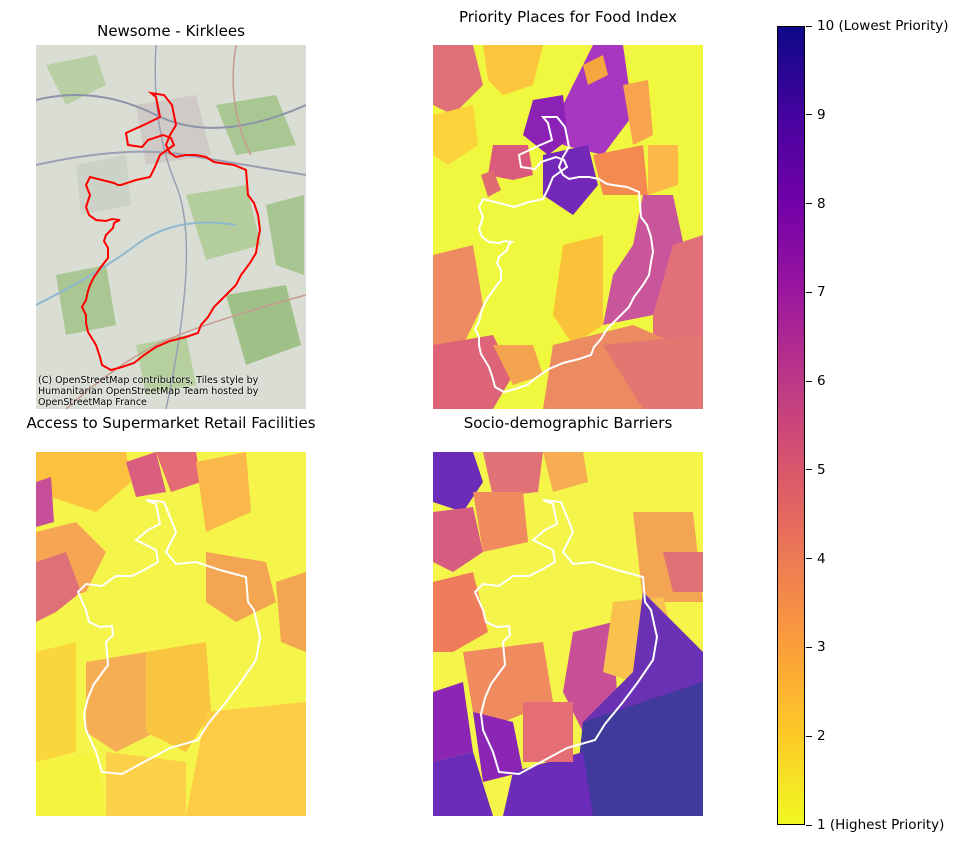  What do you see at coordinates (821, 736) in the screenshot?
I see `colorbar-tick-label: 2` at bounding box center [821, 736].